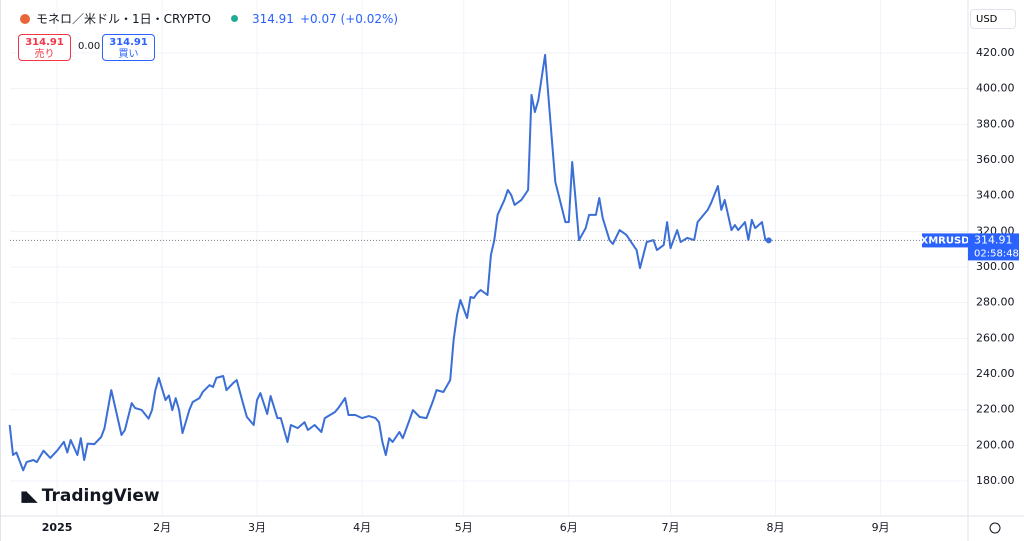  I want to click on x-tick-label: 3月, so click(257, 527).